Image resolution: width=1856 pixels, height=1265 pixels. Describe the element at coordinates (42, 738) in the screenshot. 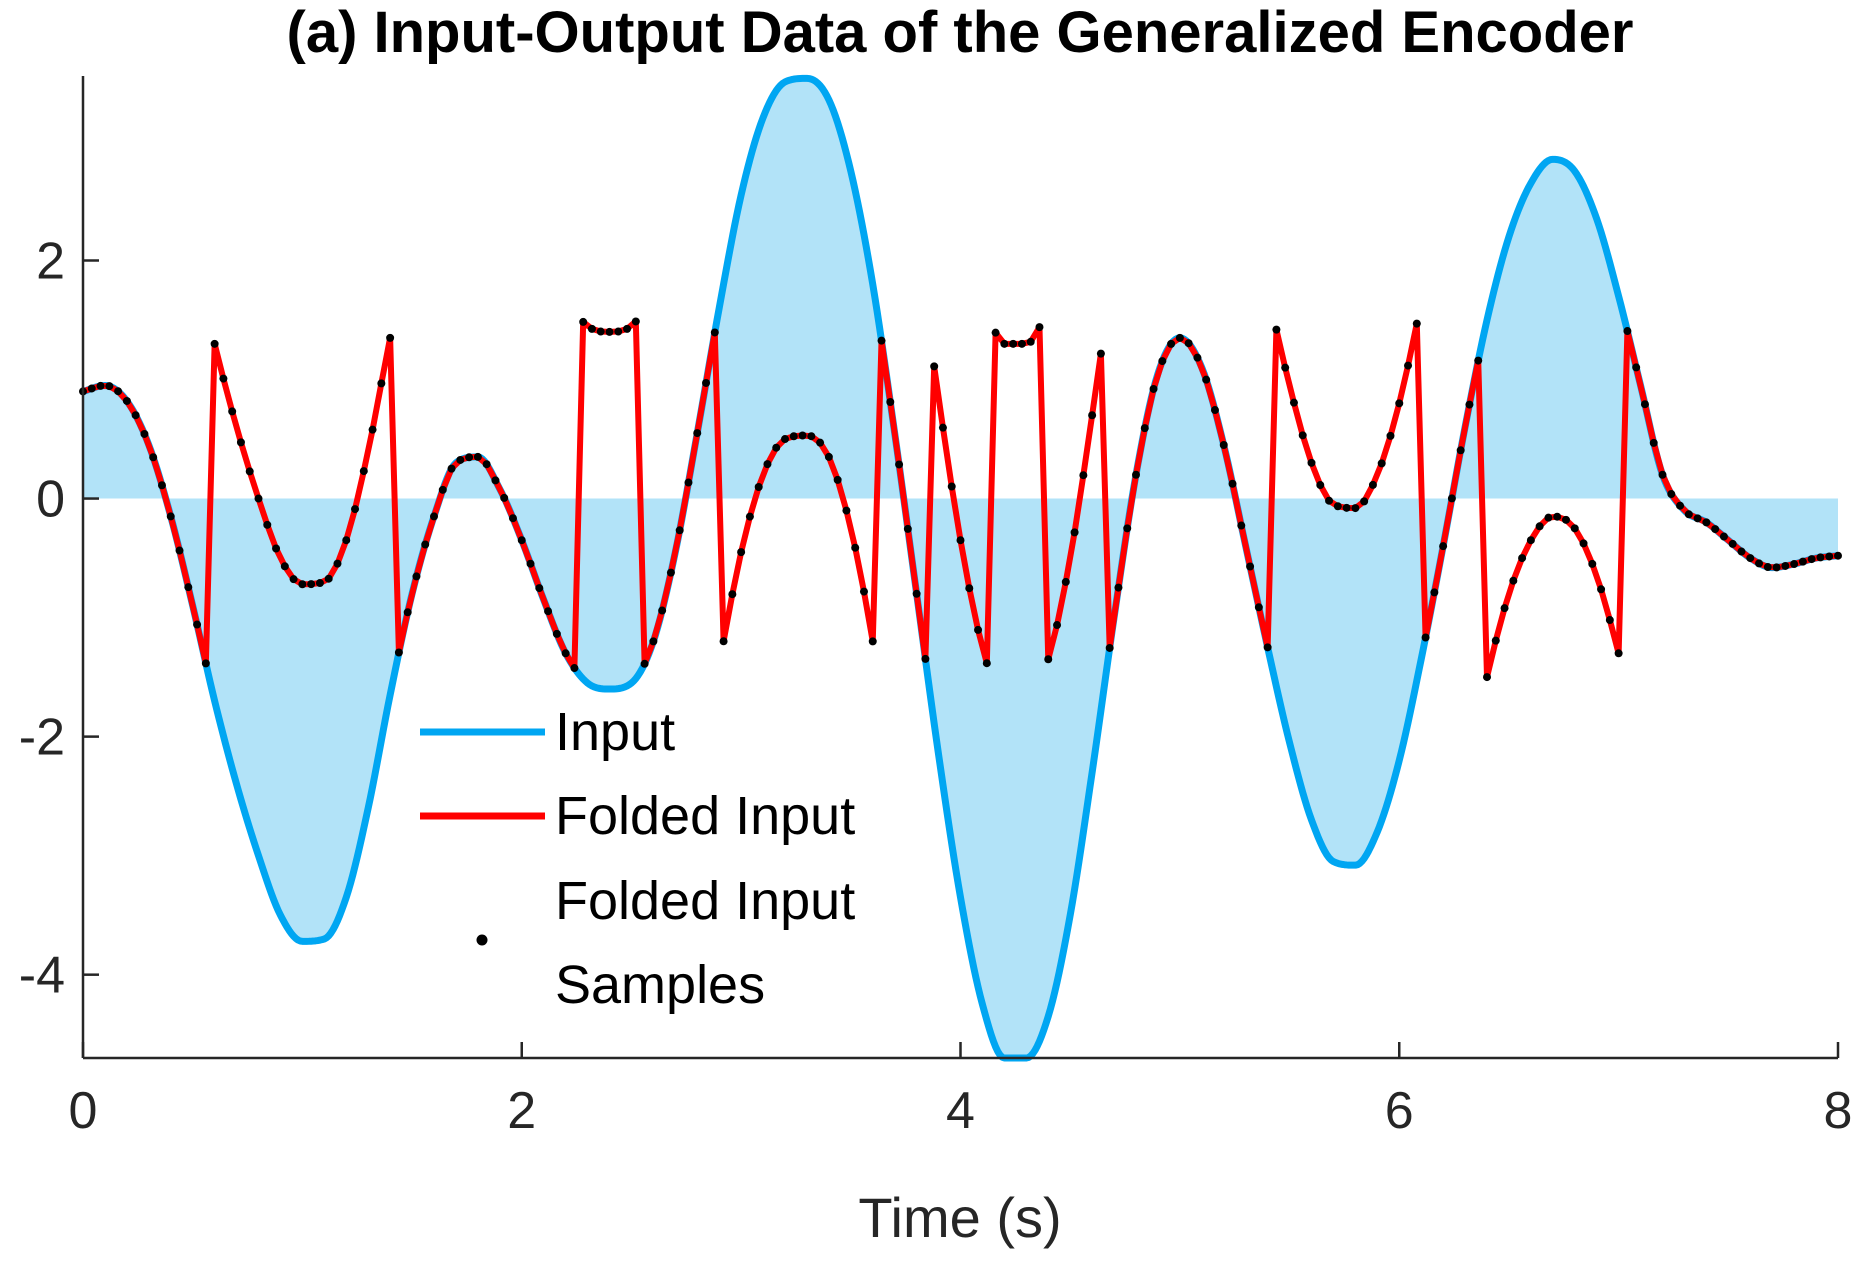

I see `y-tick-label: -2` at that location.